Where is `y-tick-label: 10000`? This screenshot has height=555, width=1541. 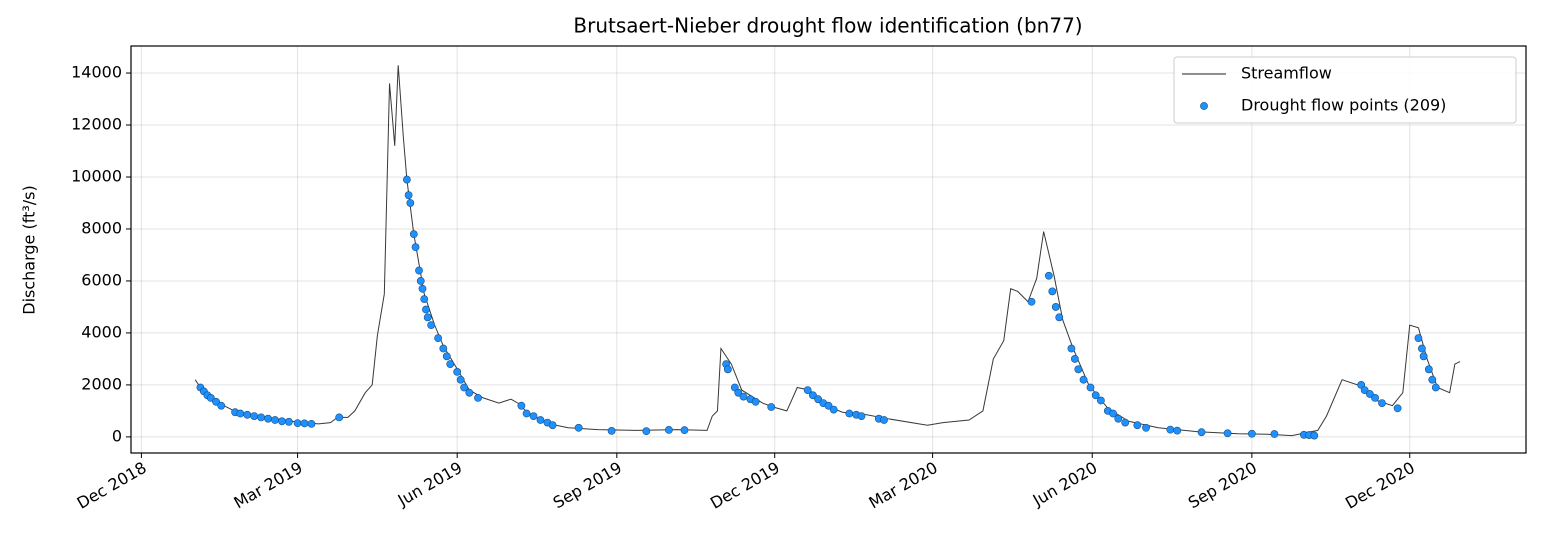 y-tick-label: 10000 is located at coordinates (96, 175).